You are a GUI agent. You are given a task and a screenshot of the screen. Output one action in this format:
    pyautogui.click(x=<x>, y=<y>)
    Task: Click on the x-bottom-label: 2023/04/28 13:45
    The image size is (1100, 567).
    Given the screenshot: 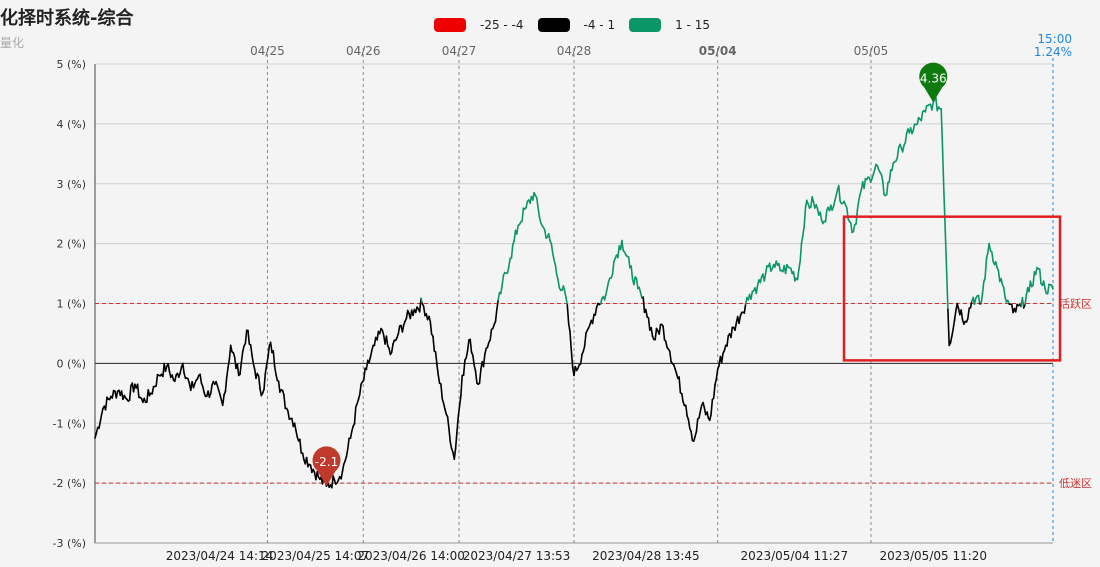 What is the action you would take?
    pyautogui.click(x=646, y=556)
    